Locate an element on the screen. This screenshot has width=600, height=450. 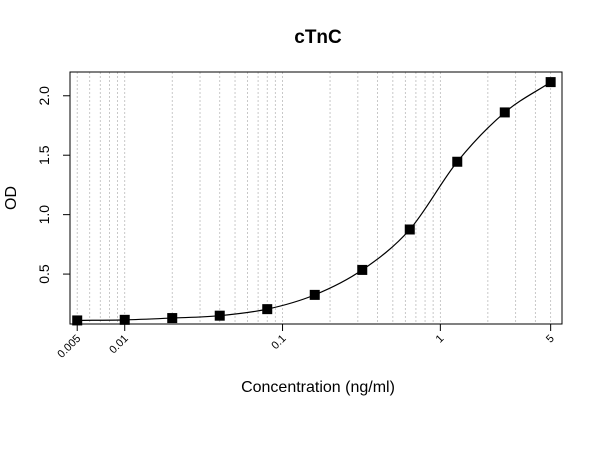
x-tick-label: 5 is located at coordinates (550, 339).